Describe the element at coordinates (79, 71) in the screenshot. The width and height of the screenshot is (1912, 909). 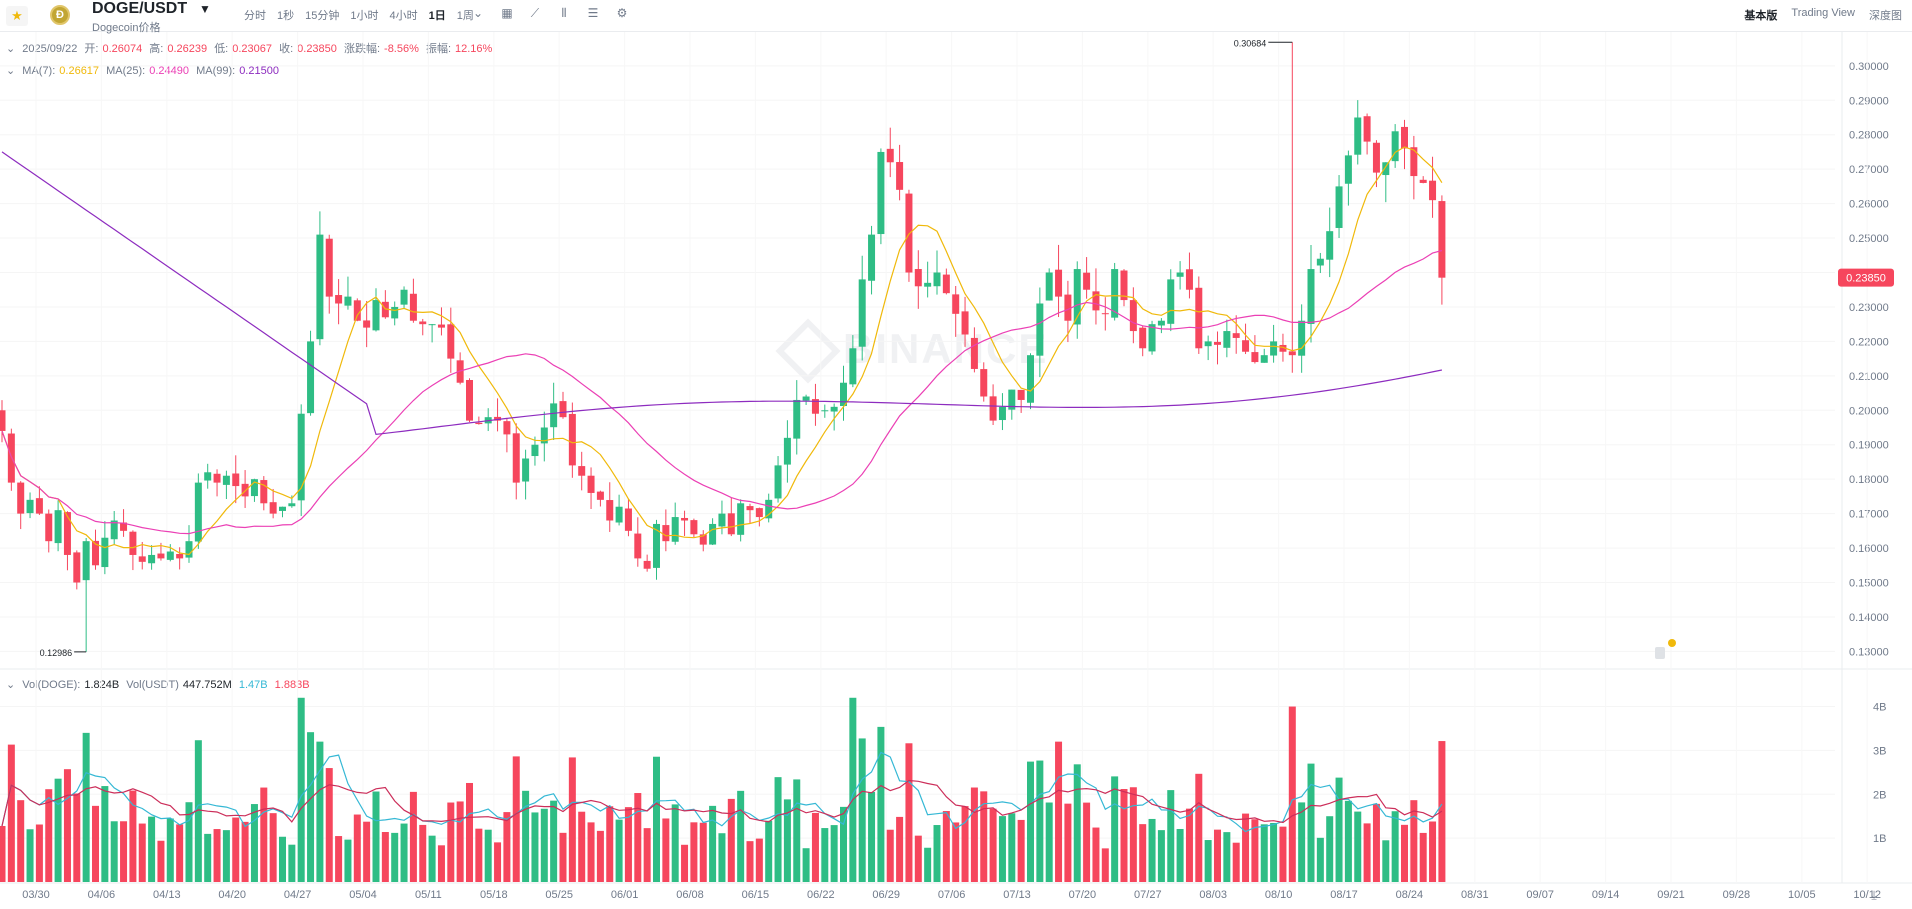
I see `ma7-value: 0.26617` at that location.